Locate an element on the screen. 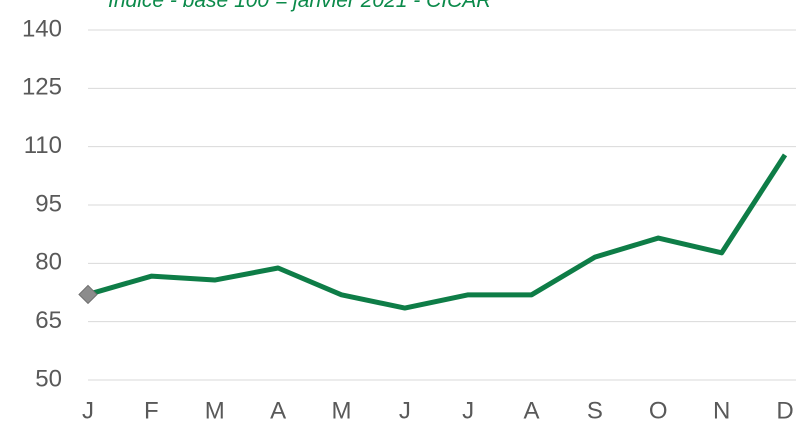 The image size is (796, 429). x-tick-label: D is located at coordinates (784, 410).